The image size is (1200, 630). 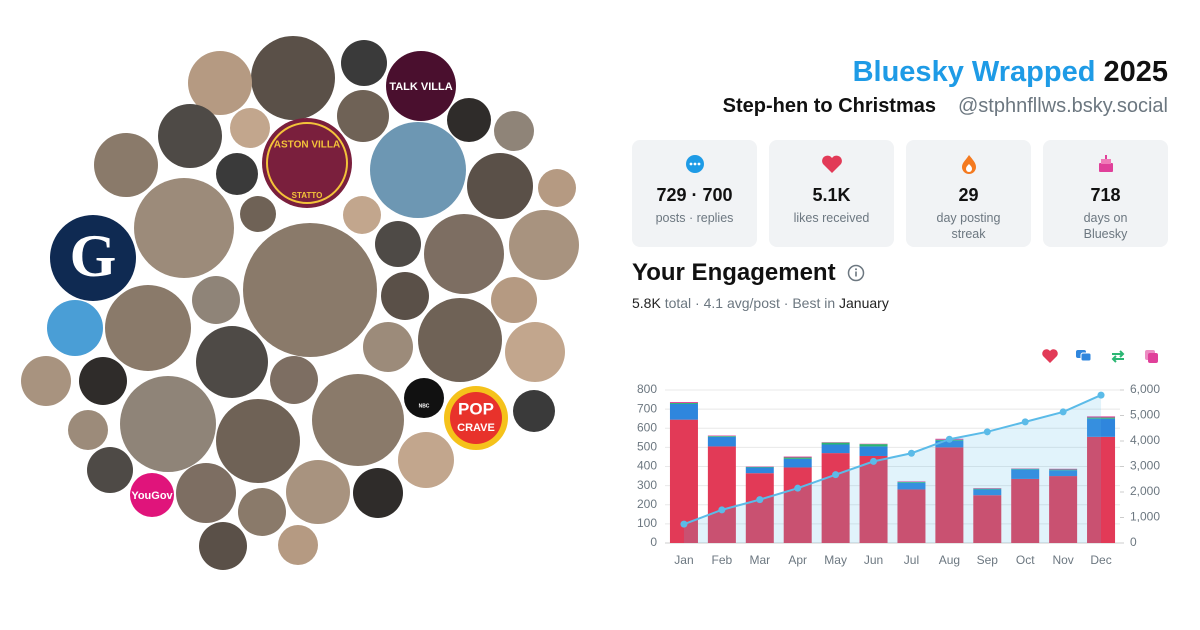 I want to click on stat-card: 729 · 700 posts · replies, so click(x=694, y=193).